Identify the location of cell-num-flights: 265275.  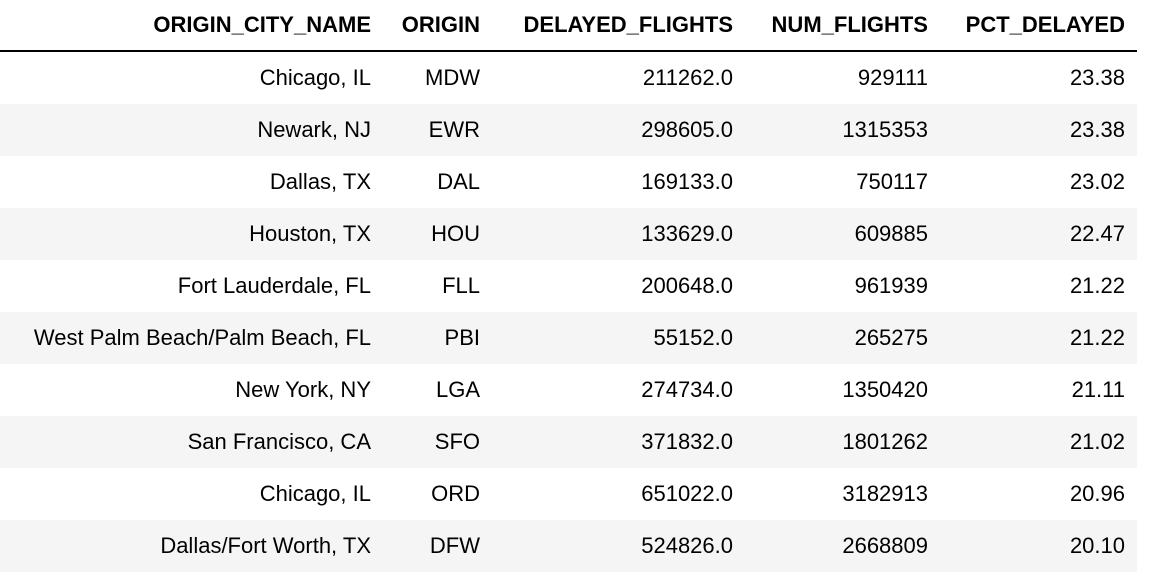
(842, 338).